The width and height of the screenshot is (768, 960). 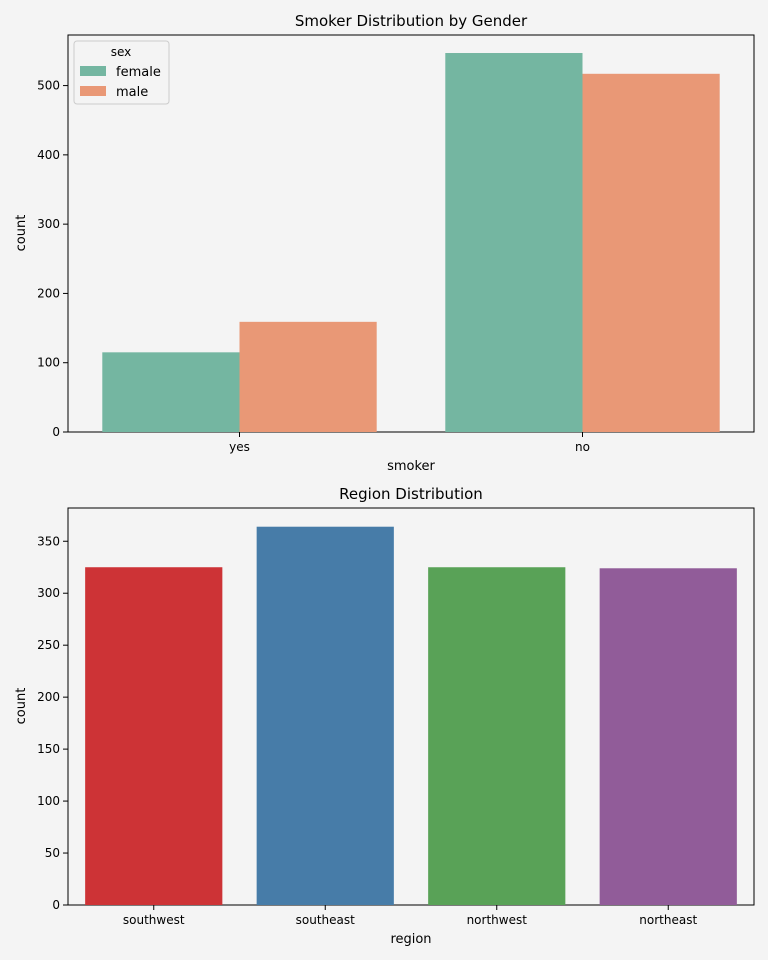 I want to click on smoker-xtick-label-yes: yes, so click(x=239, y=447).